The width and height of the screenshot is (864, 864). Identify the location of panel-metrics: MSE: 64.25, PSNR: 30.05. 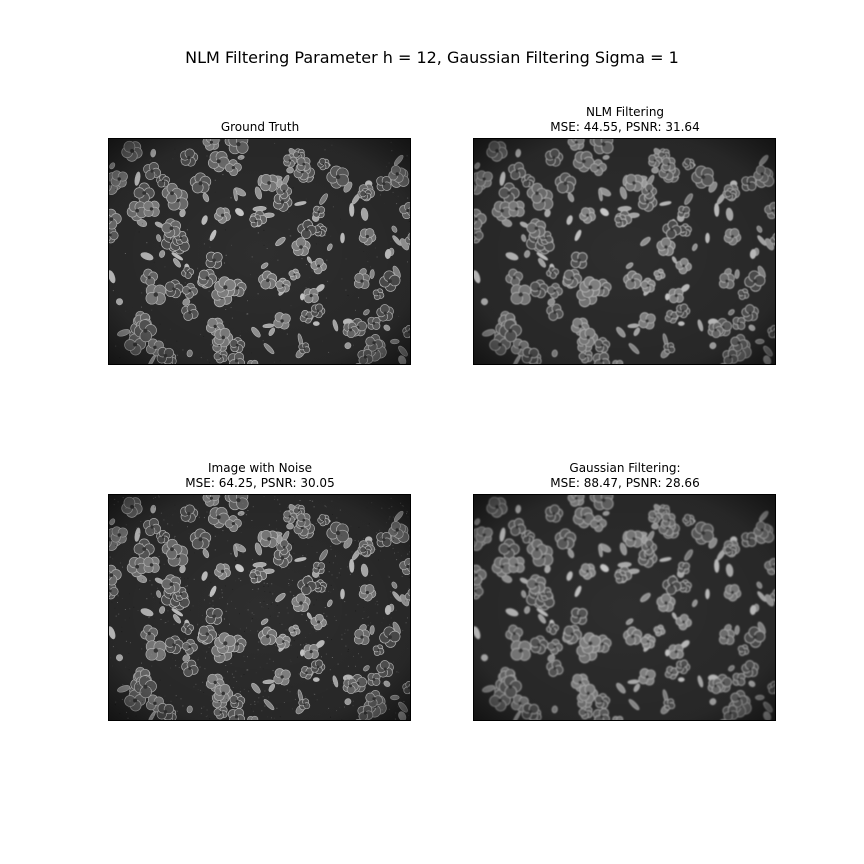
(260, 483).